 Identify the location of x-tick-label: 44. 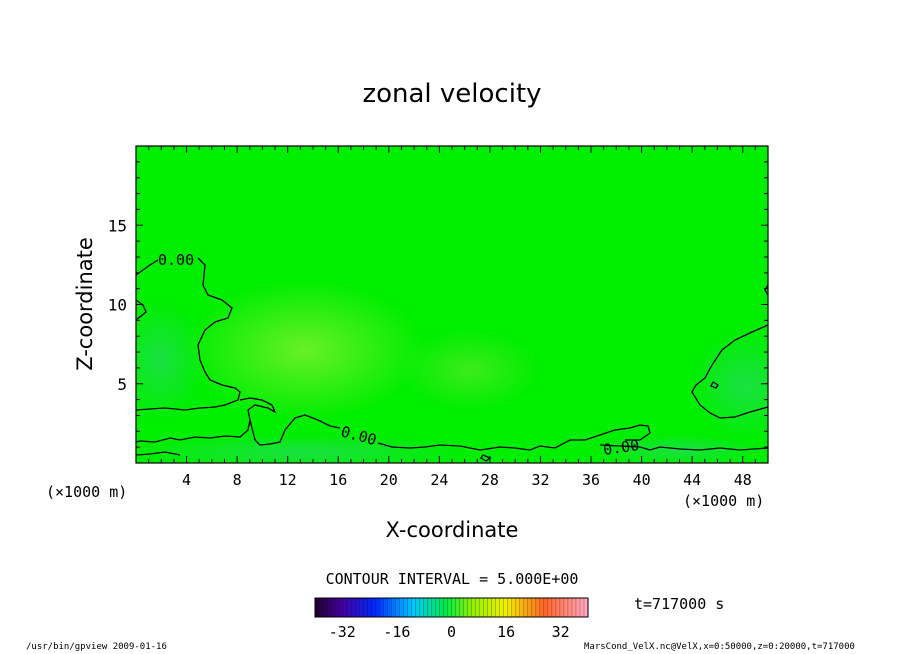
(692, 480).